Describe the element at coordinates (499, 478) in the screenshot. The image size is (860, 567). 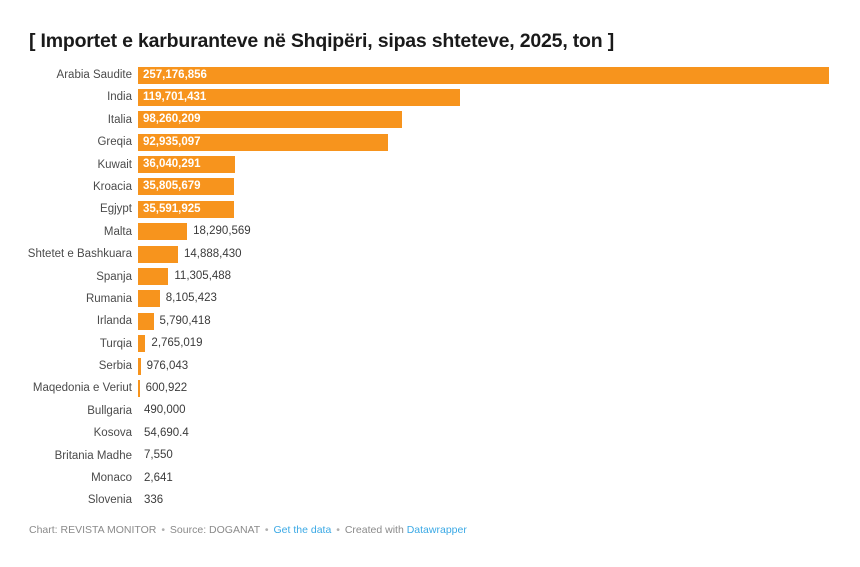
I see `bar-track: 2,641` at that location.